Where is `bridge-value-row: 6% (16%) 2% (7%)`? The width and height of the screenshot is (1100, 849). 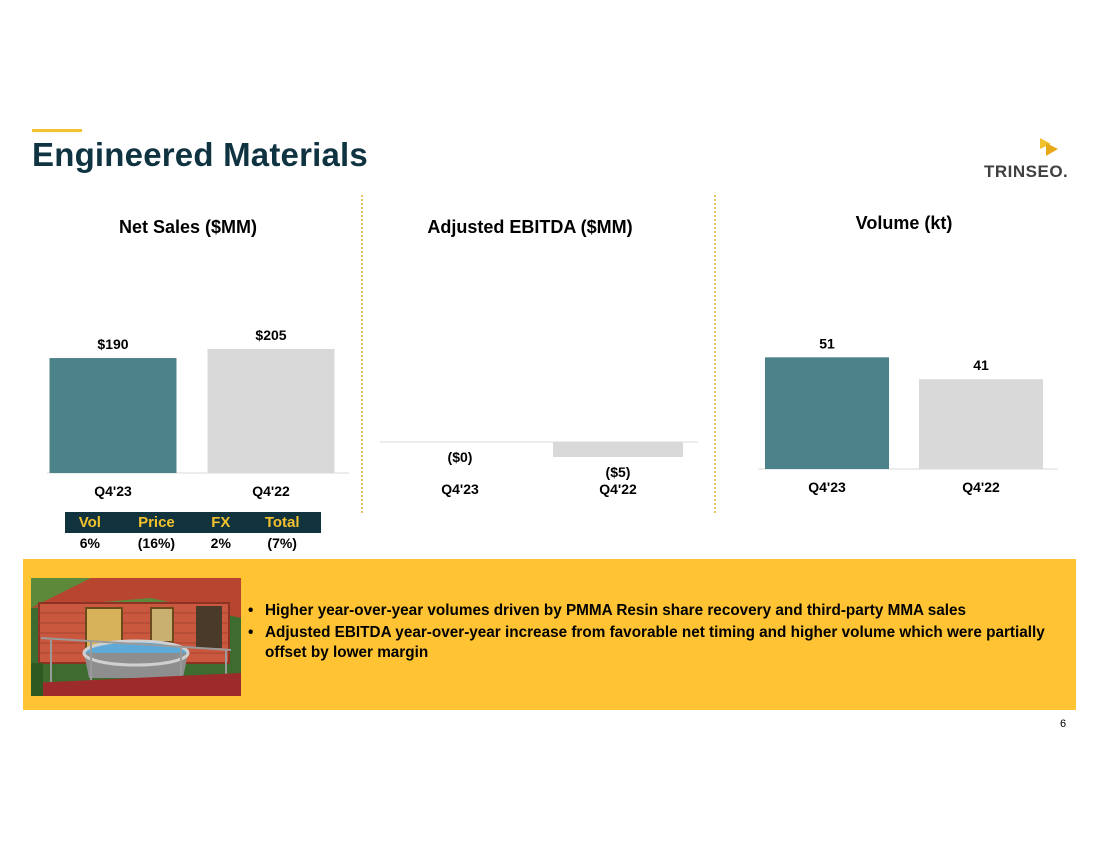
bridge-value-row: 6% (16%) 2% (7%) is located at coordinates (193, 543).